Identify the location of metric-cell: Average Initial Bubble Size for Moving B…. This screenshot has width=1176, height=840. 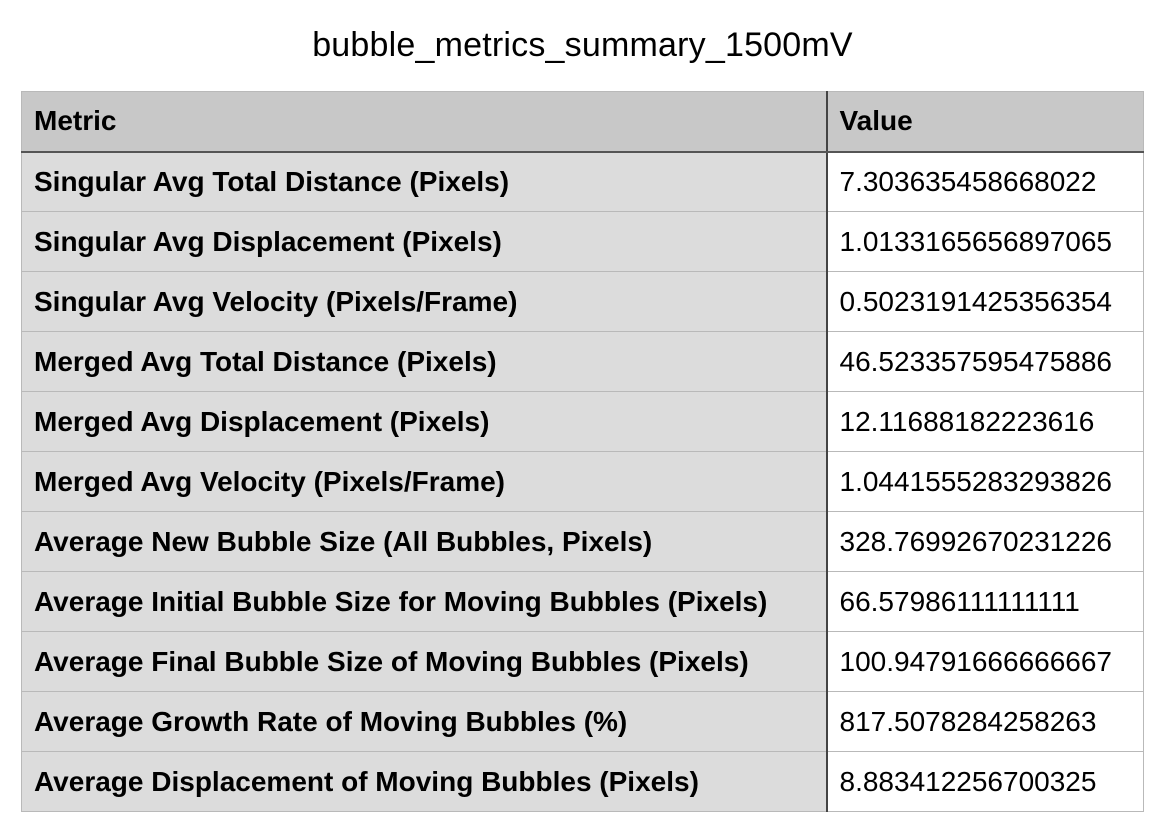
(424, 601).